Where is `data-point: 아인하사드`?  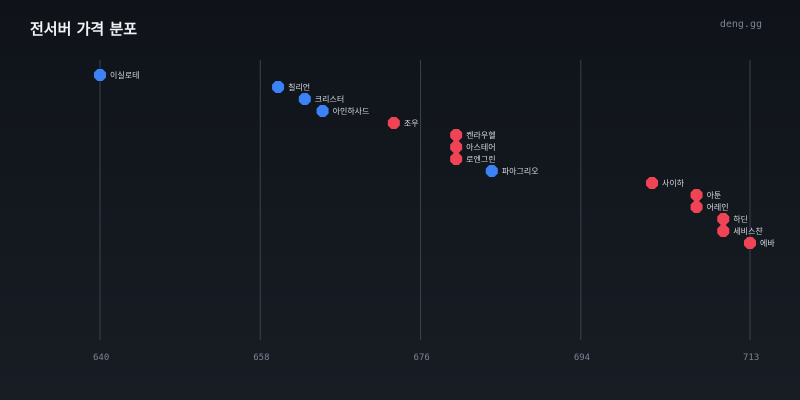 data-point: 아인하사드 is located at coordinates (343, 111).